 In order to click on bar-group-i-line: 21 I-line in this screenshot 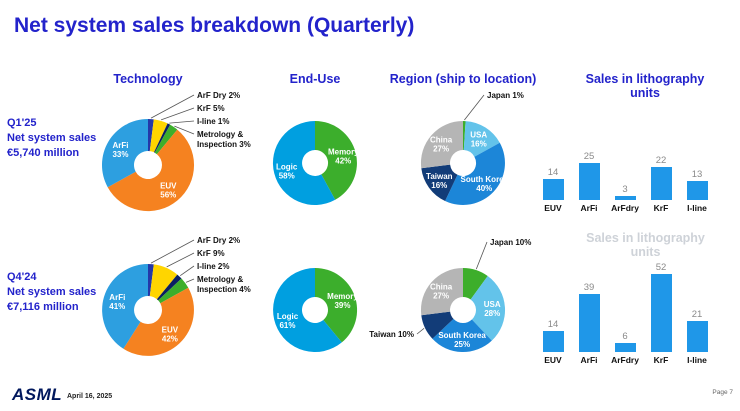, I will do `click(697, 338)`.